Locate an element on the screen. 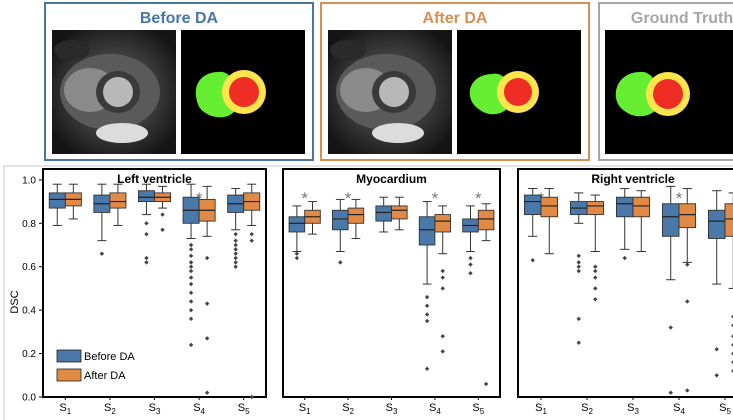  before-da-frame is located at coordinates (179, 81).